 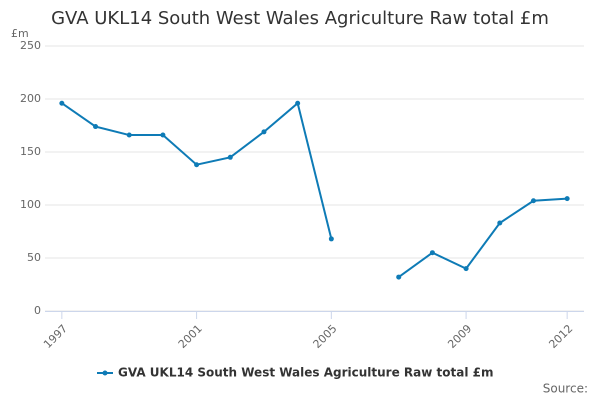 I want to click on legend-marker, so click(x=105, y=373).